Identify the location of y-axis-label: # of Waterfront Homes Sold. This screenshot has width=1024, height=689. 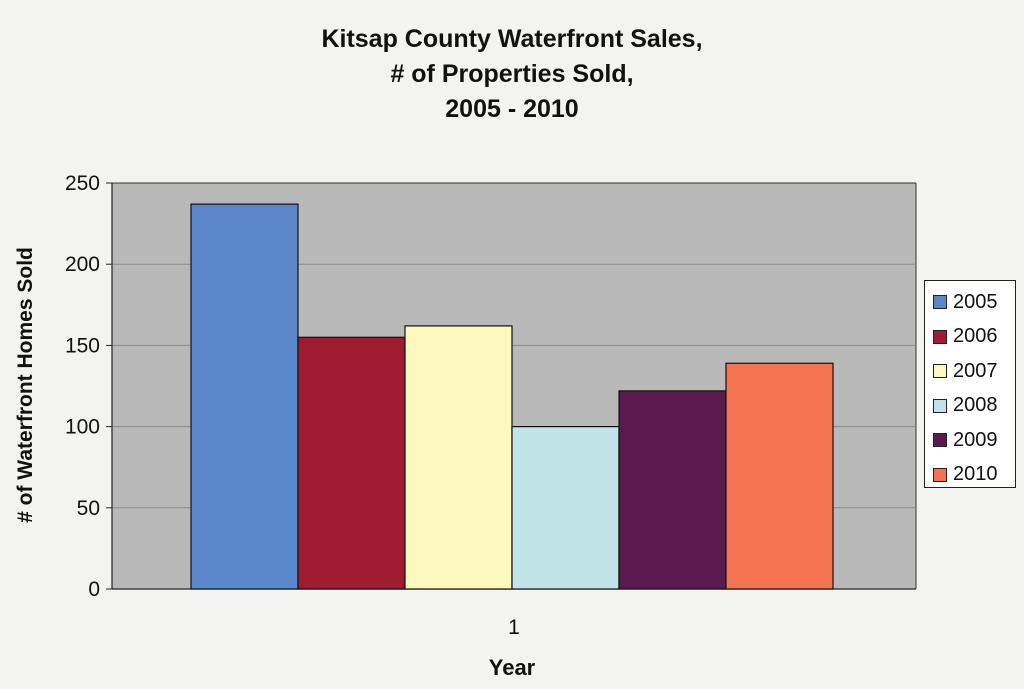
(25, 385).